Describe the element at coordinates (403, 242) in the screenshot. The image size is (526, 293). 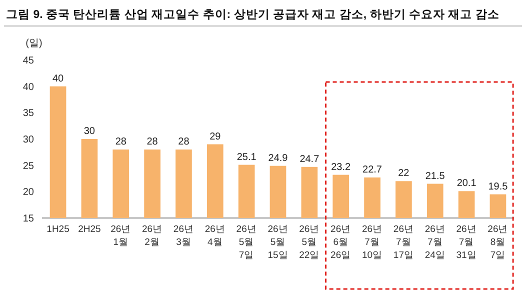
I see `x-tick-label: 26년 7월 17일` at that location.